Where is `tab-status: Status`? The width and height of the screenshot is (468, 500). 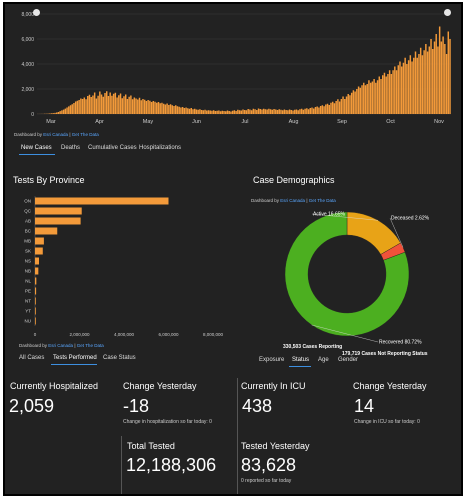
tab-status: Status is located at coordinates (301, 360).